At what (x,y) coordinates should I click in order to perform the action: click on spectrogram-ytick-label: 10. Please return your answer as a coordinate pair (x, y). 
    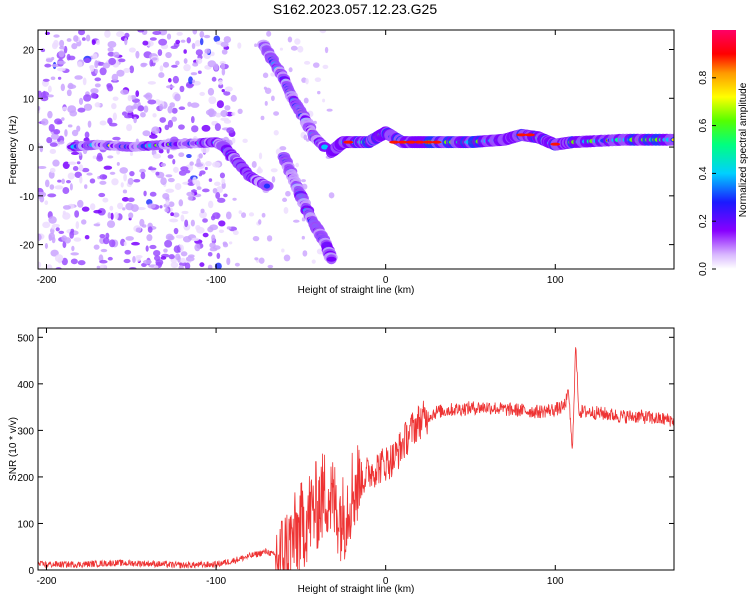
    Looking at the image, I should click on (29, 99).